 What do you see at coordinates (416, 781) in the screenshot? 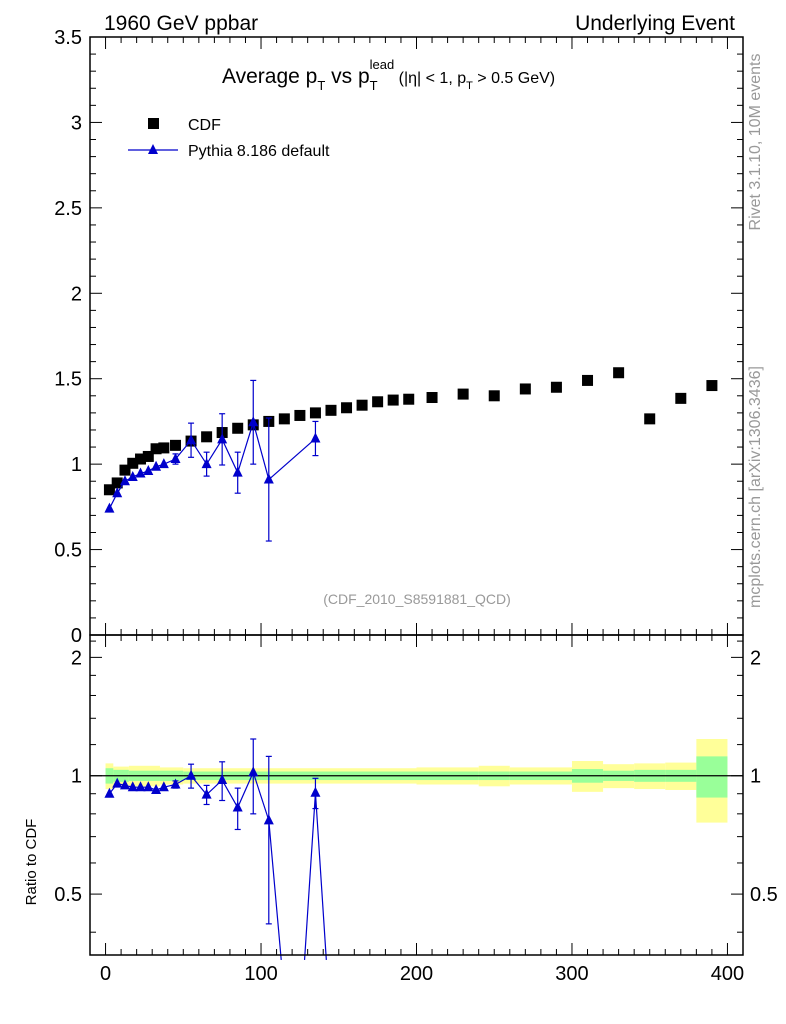
I see `ratio-uncertainty-bands` at bounding box center [416, 781].